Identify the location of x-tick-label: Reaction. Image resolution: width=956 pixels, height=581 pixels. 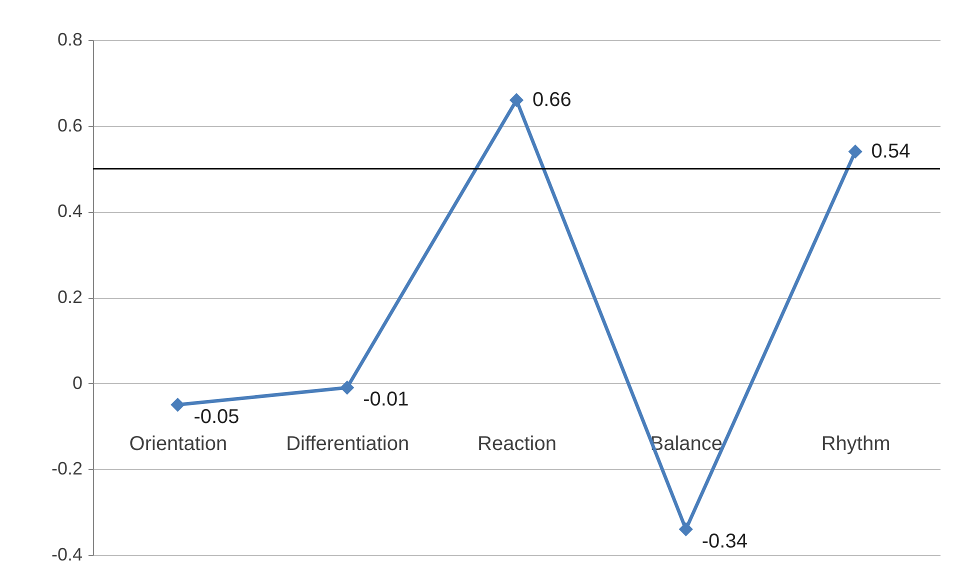
(517, 443).